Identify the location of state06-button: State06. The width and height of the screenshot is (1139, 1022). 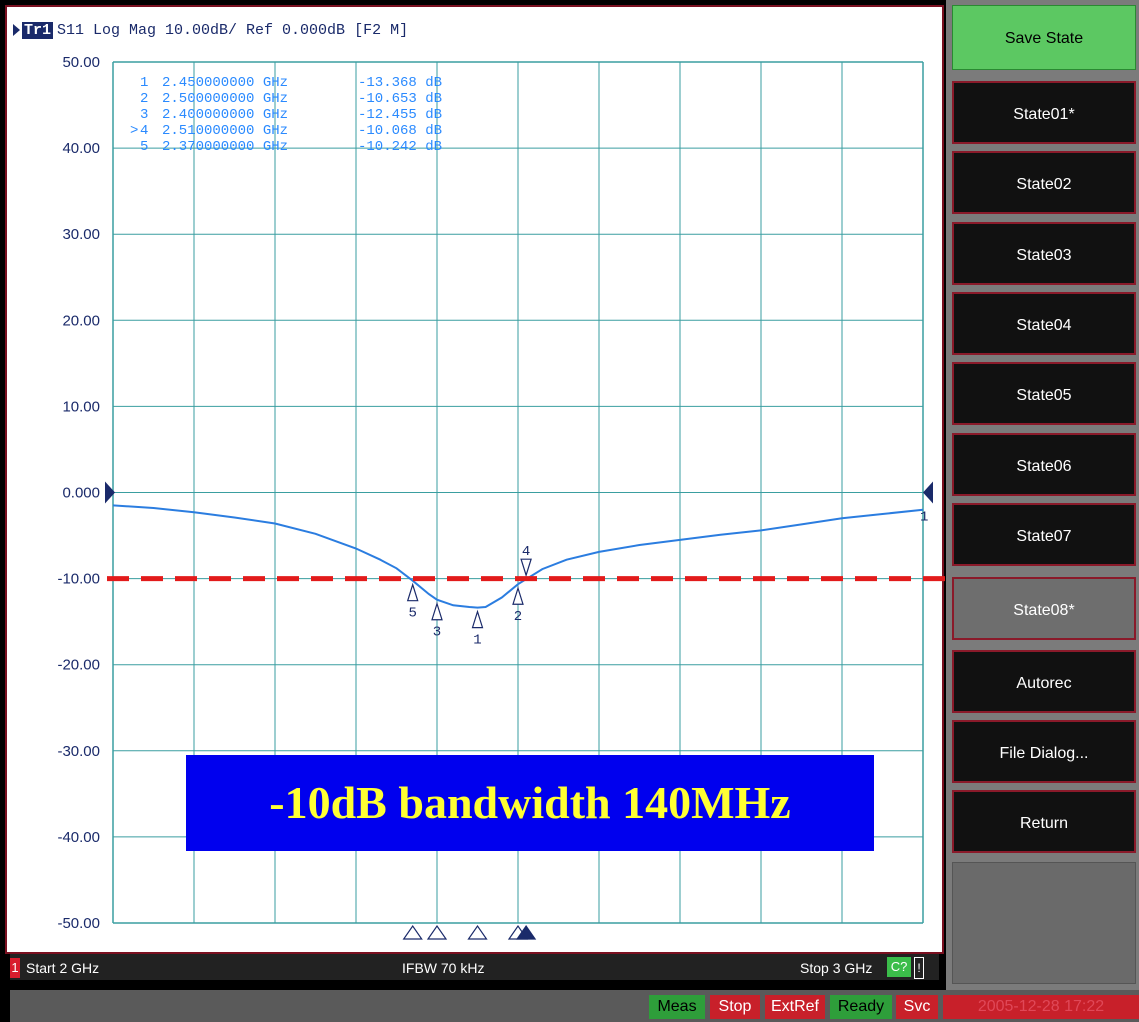
(1044, 464).